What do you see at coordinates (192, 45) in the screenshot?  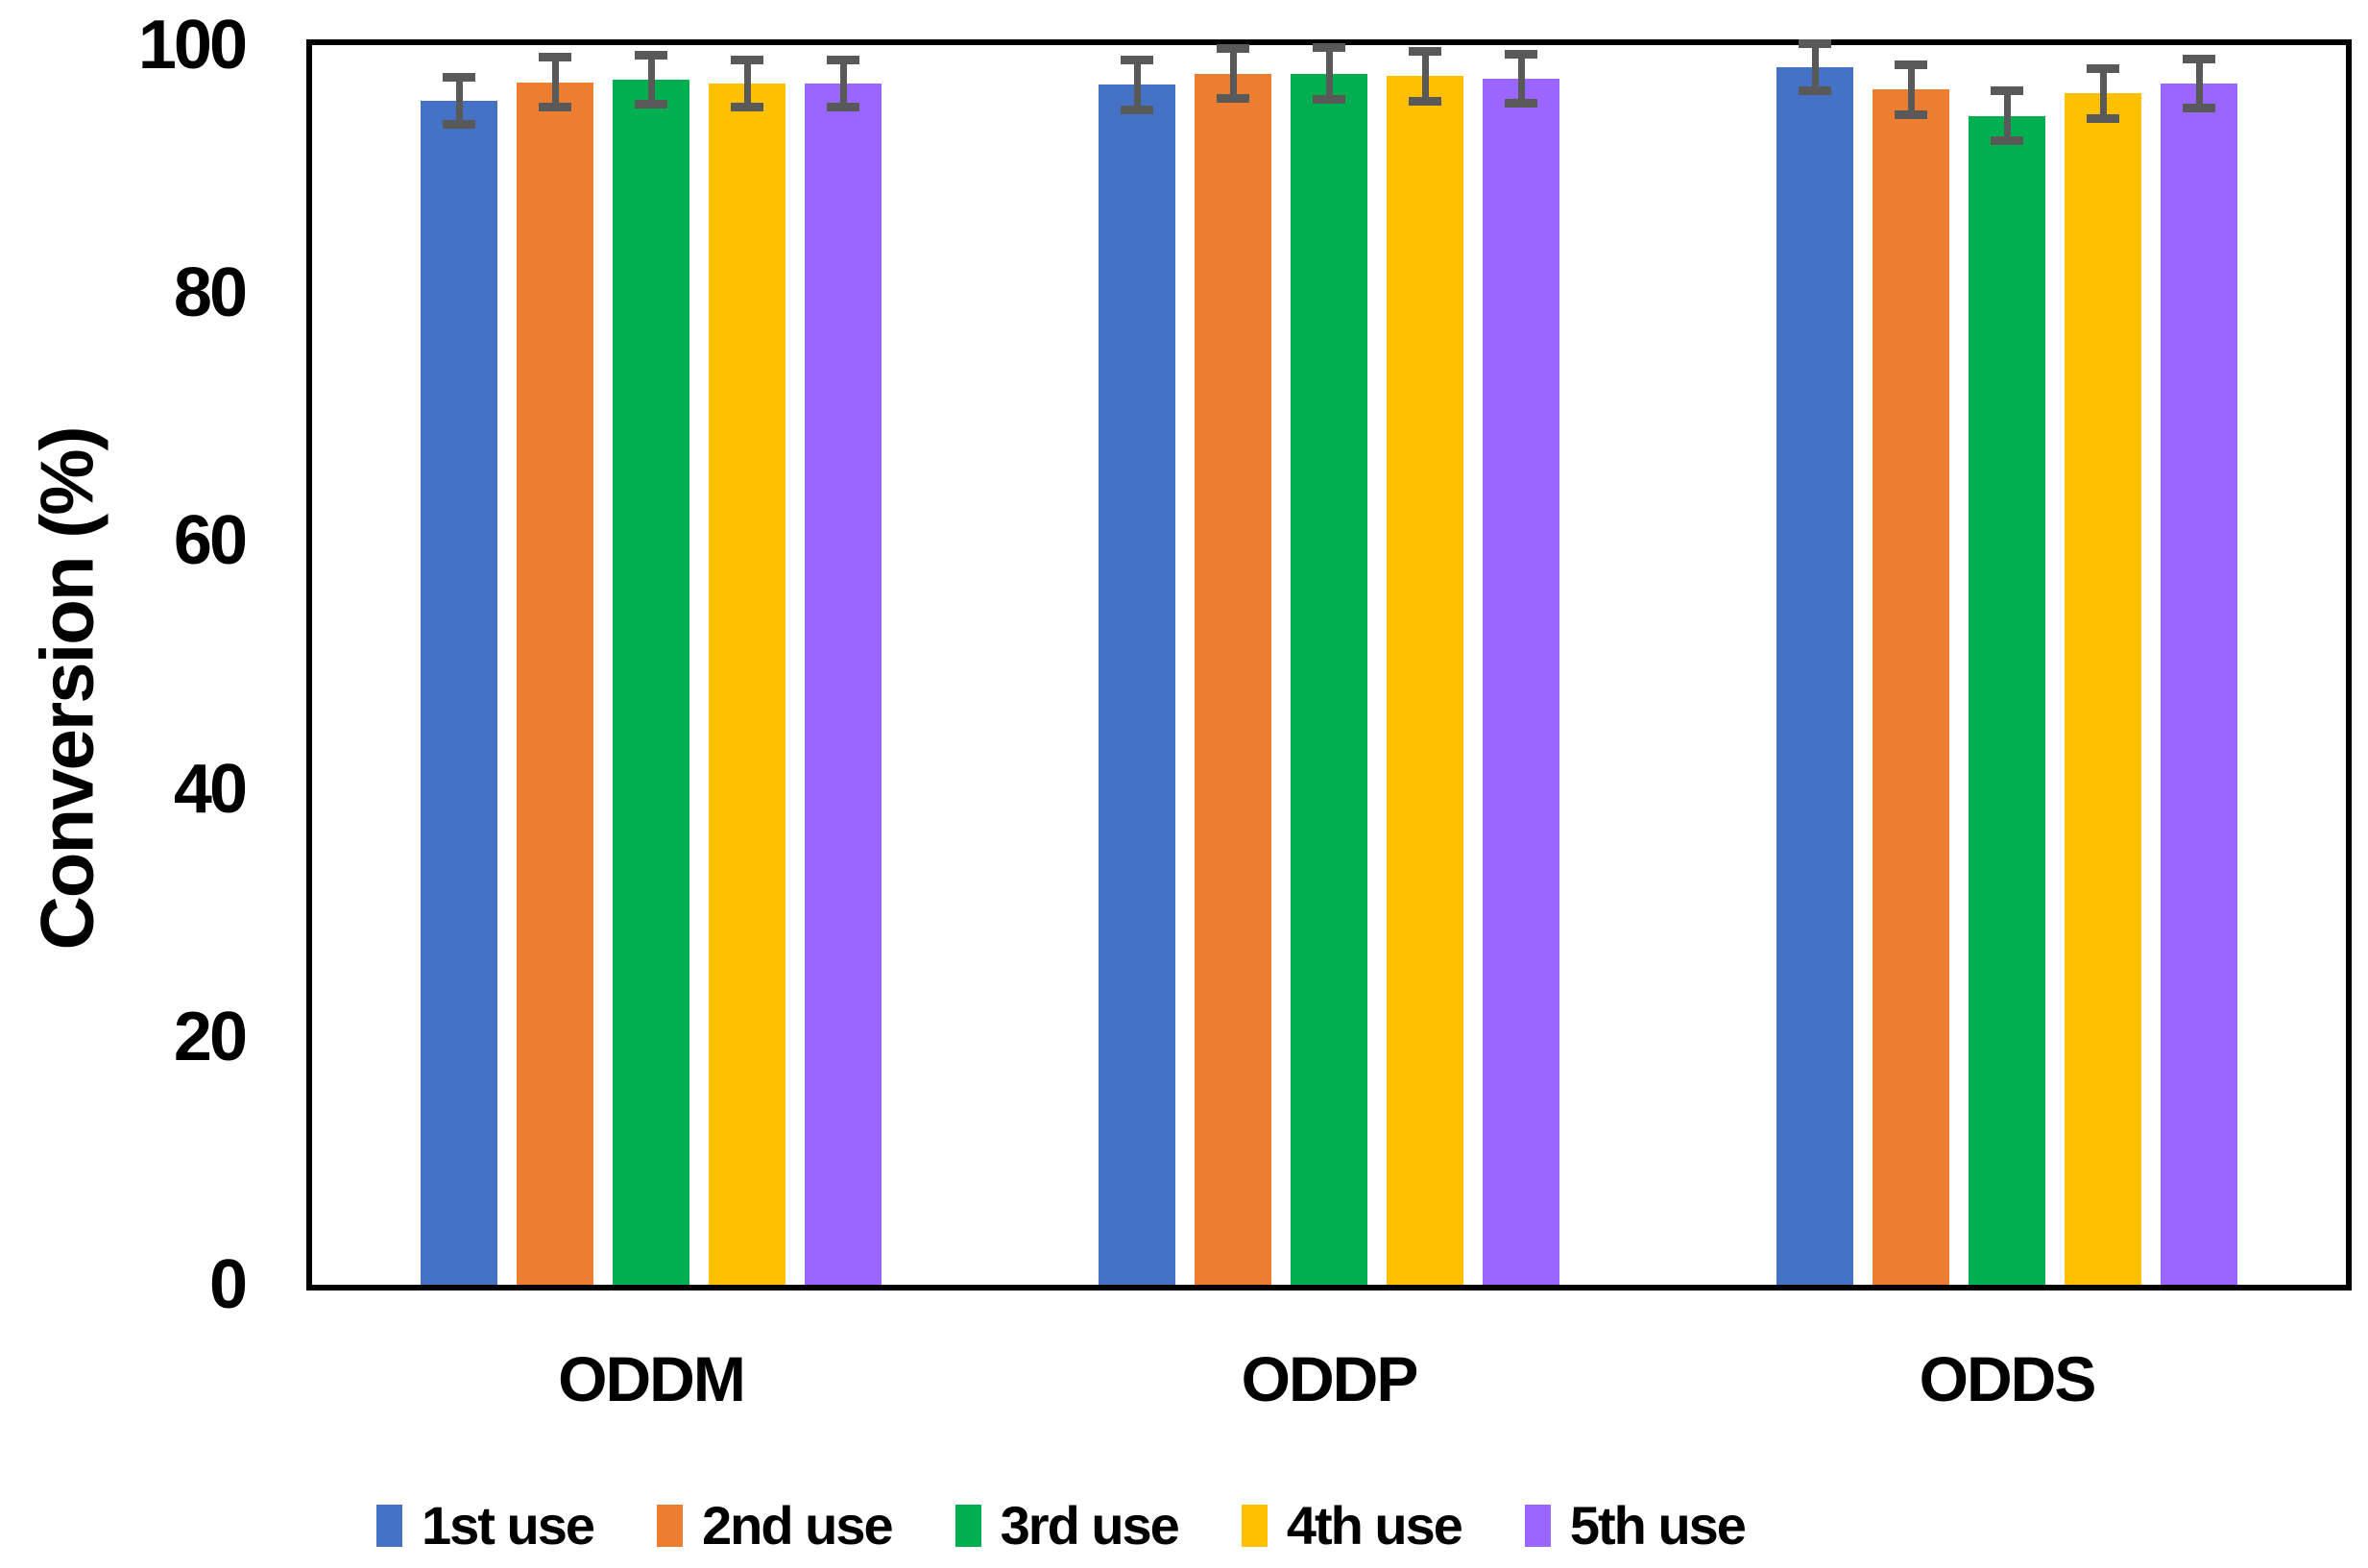 I see `y-tick-label: 100` at bounding box center [192, 45].